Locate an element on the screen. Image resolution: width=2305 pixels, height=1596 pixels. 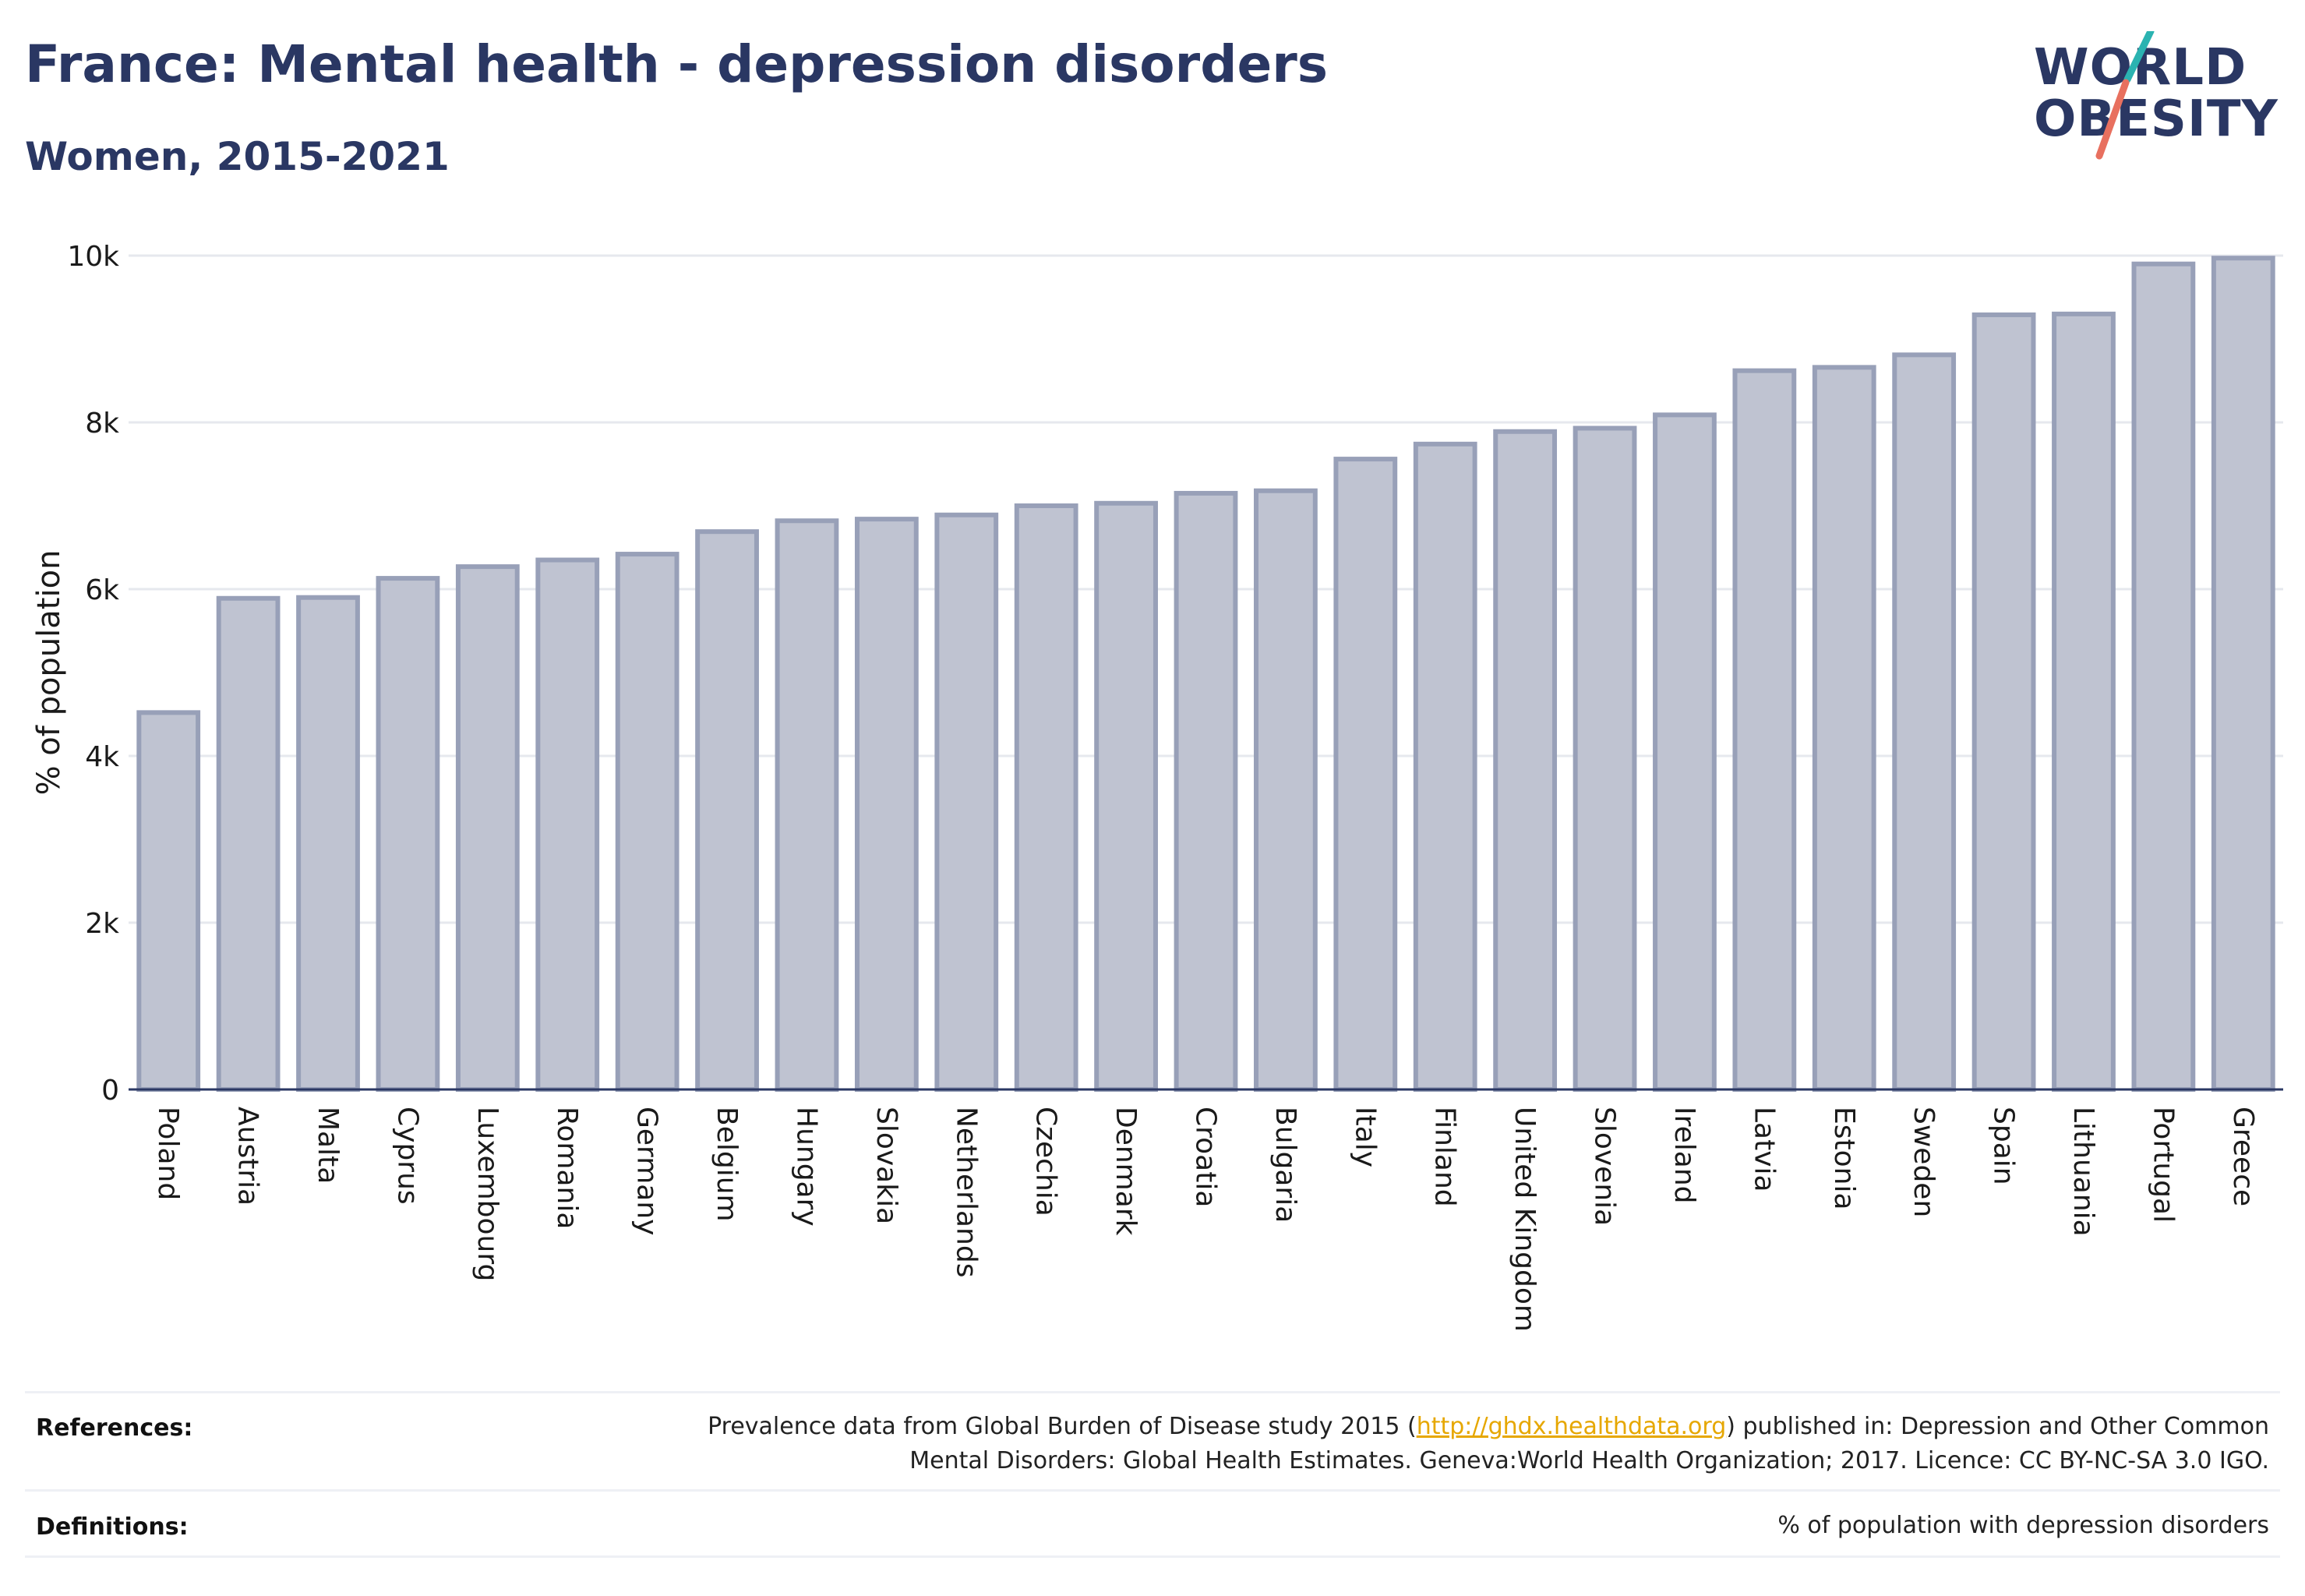
x-tick-label: Bulgaria is located at coordinates (1285, 1165).